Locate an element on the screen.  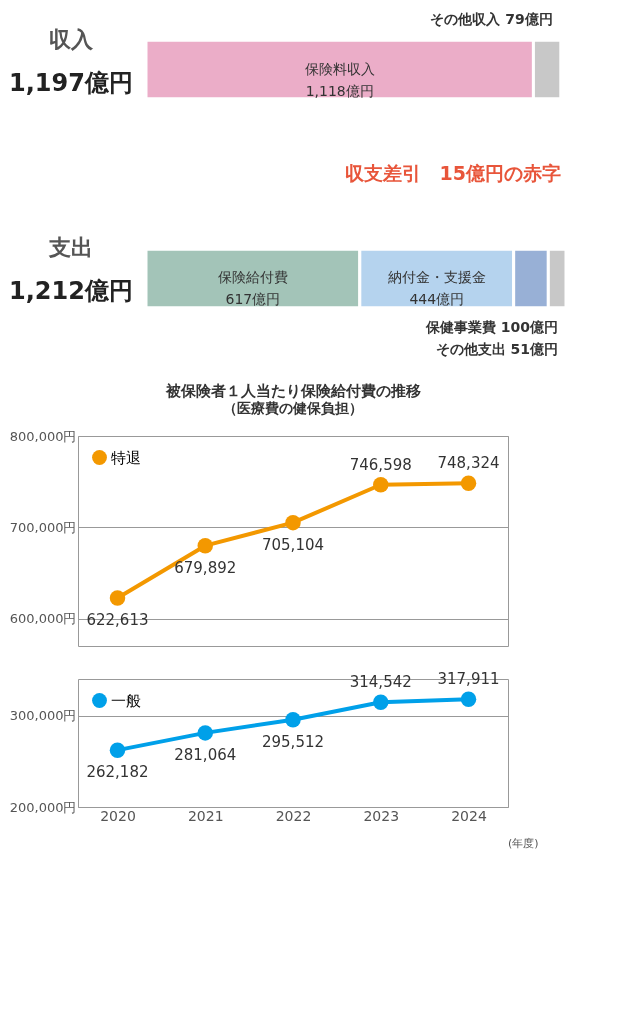
x-tick-label: 2021 is located at coordinates (205, 815).